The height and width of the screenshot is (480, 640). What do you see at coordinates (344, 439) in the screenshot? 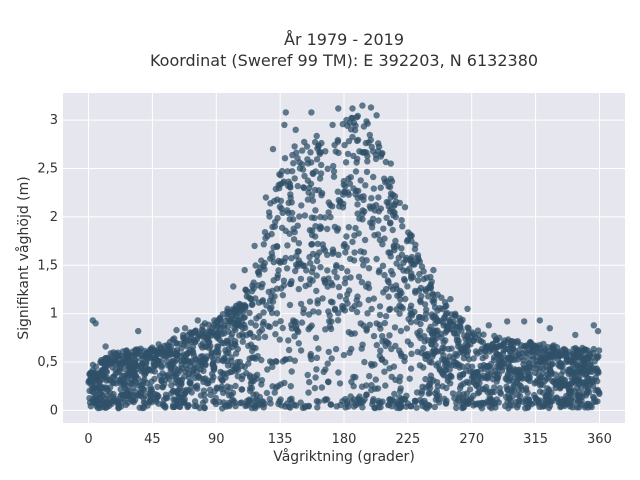
I see `x-tick-label: 180` at bounding box center [344, 439].